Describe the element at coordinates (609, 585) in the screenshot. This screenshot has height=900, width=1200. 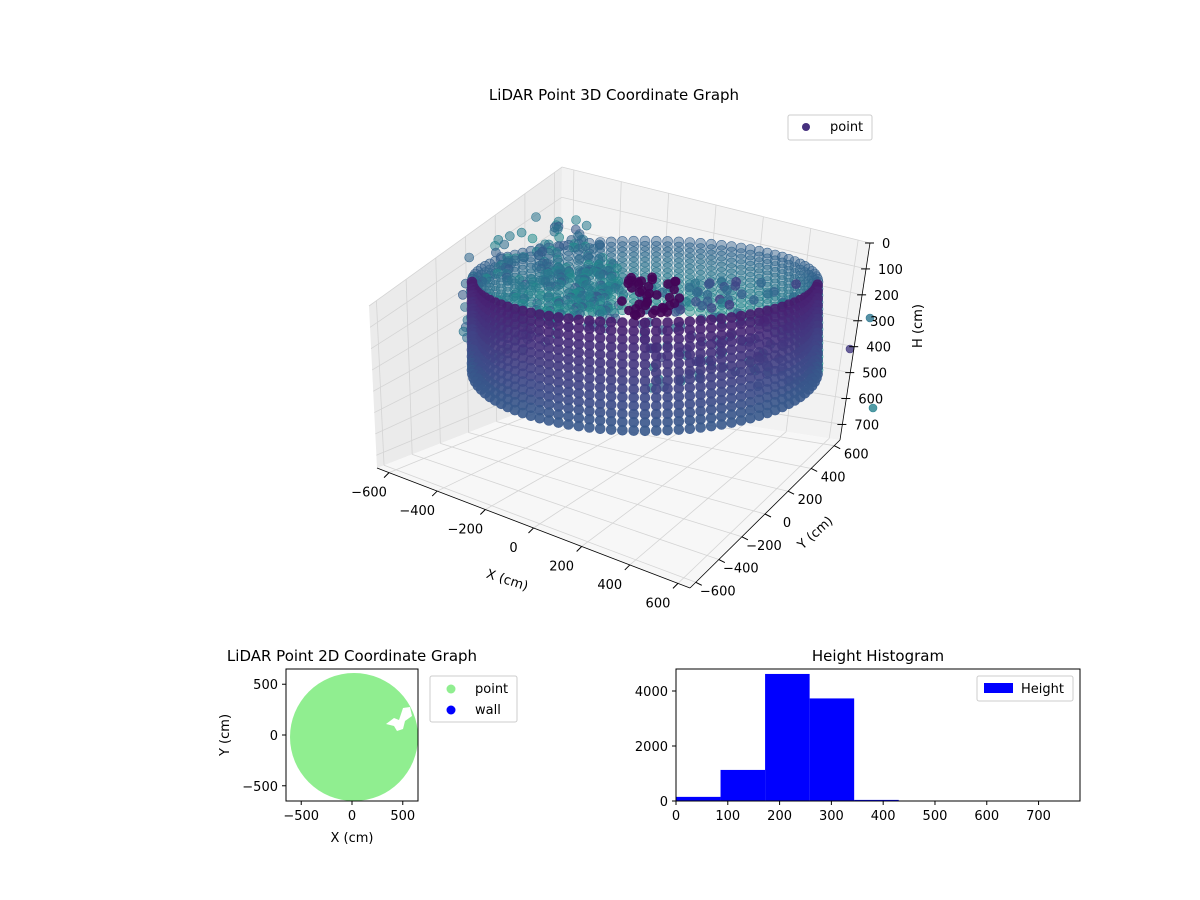
I see `x-tick-label-3d: 400` at that location.